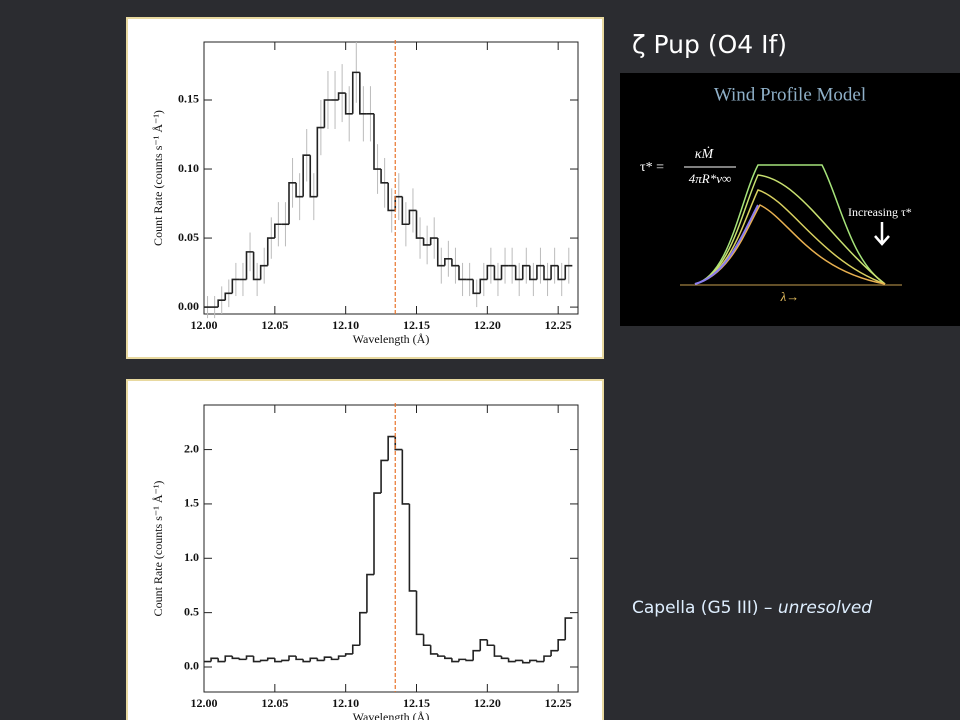 Image resolution: width=960 pixels, height=720 pixels. What do you see at coordinates (790, 94) in the screenshot?
I see `inset-title: Wind Profile Model` at bounding box center [790, 94].